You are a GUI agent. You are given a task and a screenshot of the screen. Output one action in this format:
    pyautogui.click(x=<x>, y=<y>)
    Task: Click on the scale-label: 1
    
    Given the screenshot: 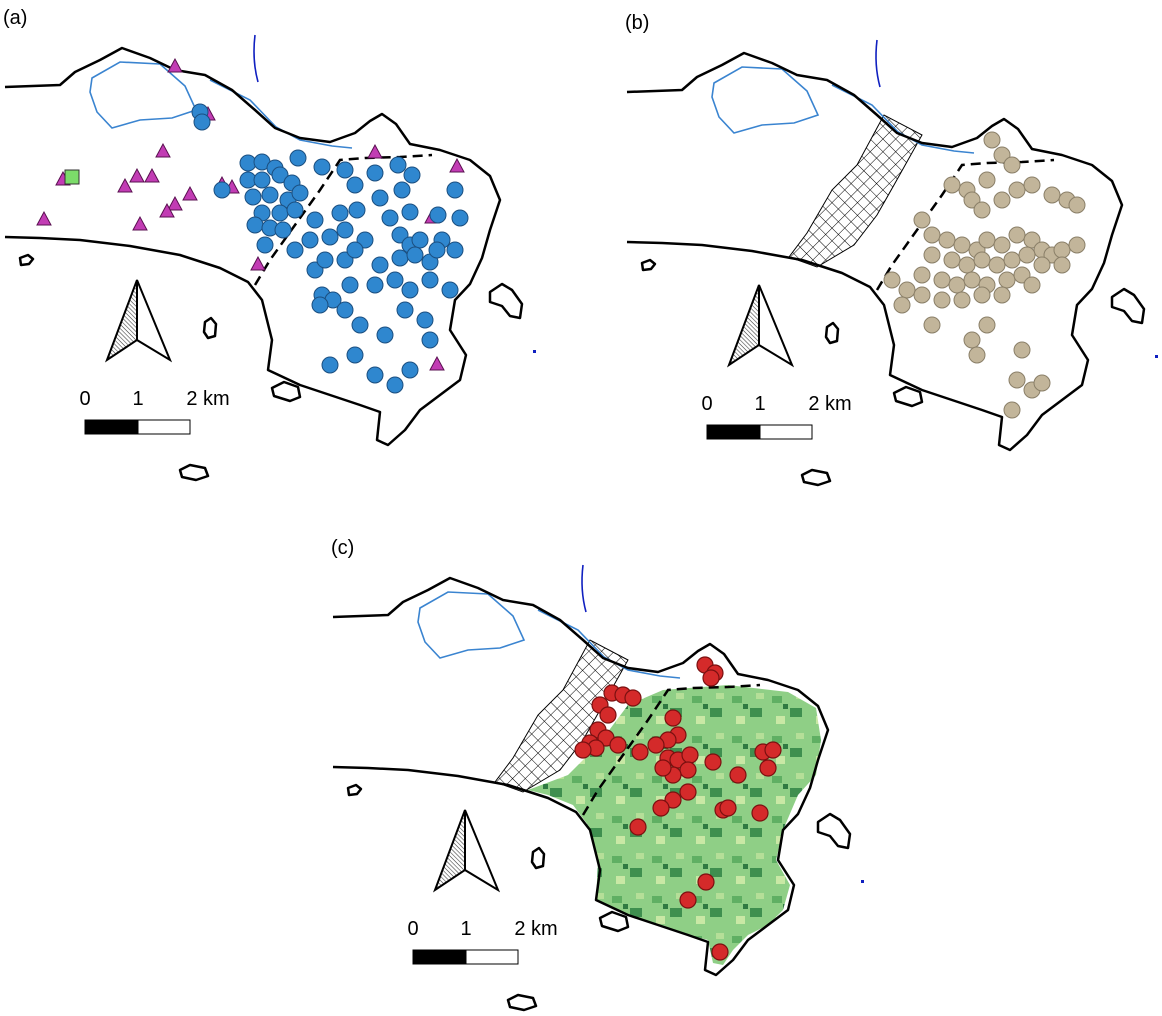 What is the action you would take?
    pyautogui.click(x=759, y=404)
    